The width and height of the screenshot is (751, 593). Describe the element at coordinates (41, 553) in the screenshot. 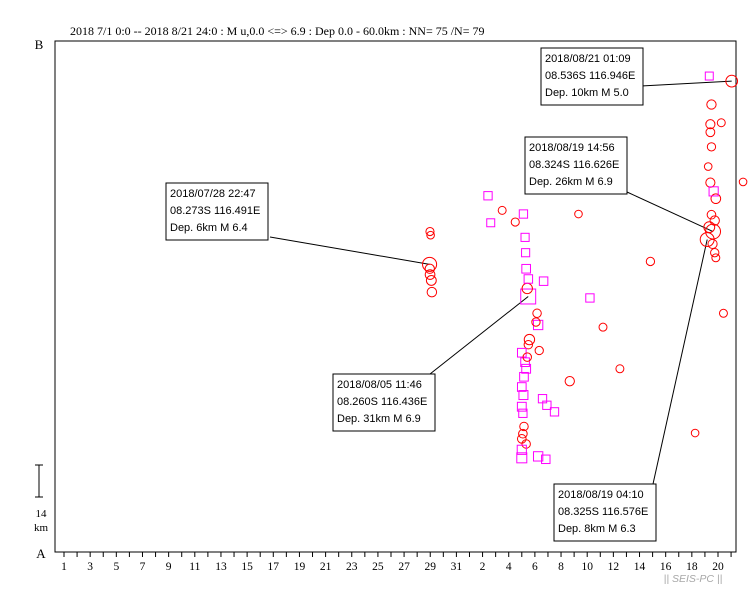

I see `axis-bottom-label: A` at that location.